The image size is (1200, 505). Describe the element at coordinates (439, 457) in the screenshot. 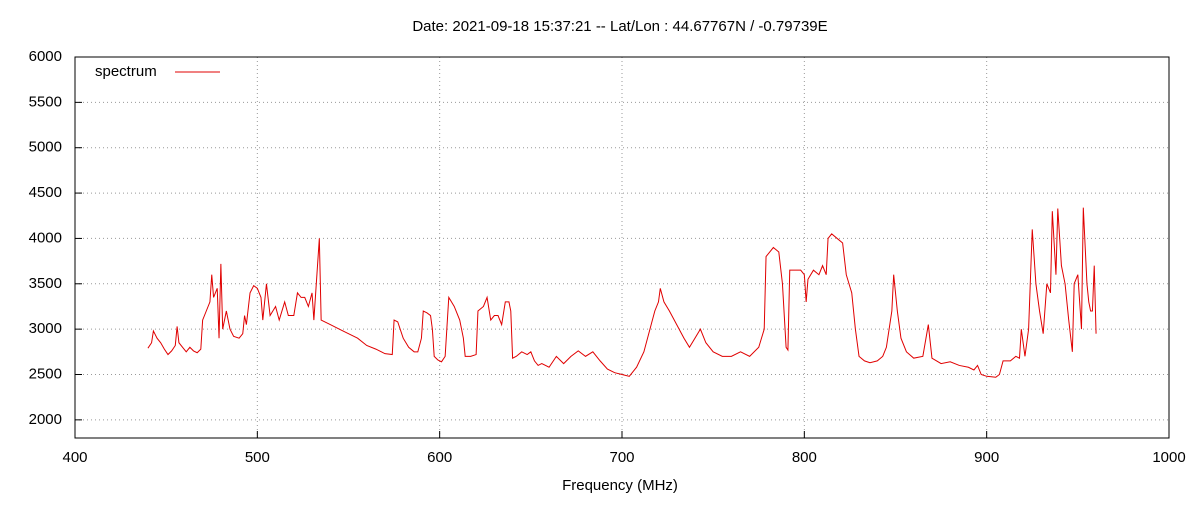

I see `x-tick-label: 600` at that location.